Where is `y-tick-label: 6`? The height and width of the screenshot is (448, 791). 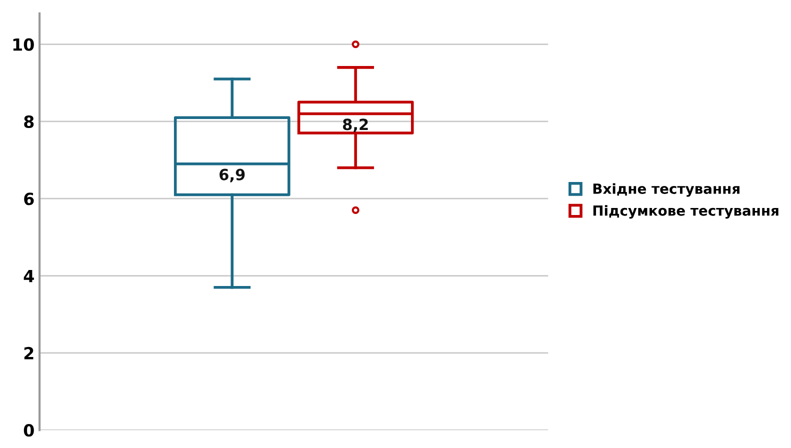 y-tick-label: 6 is located at coordinates (29, 199).